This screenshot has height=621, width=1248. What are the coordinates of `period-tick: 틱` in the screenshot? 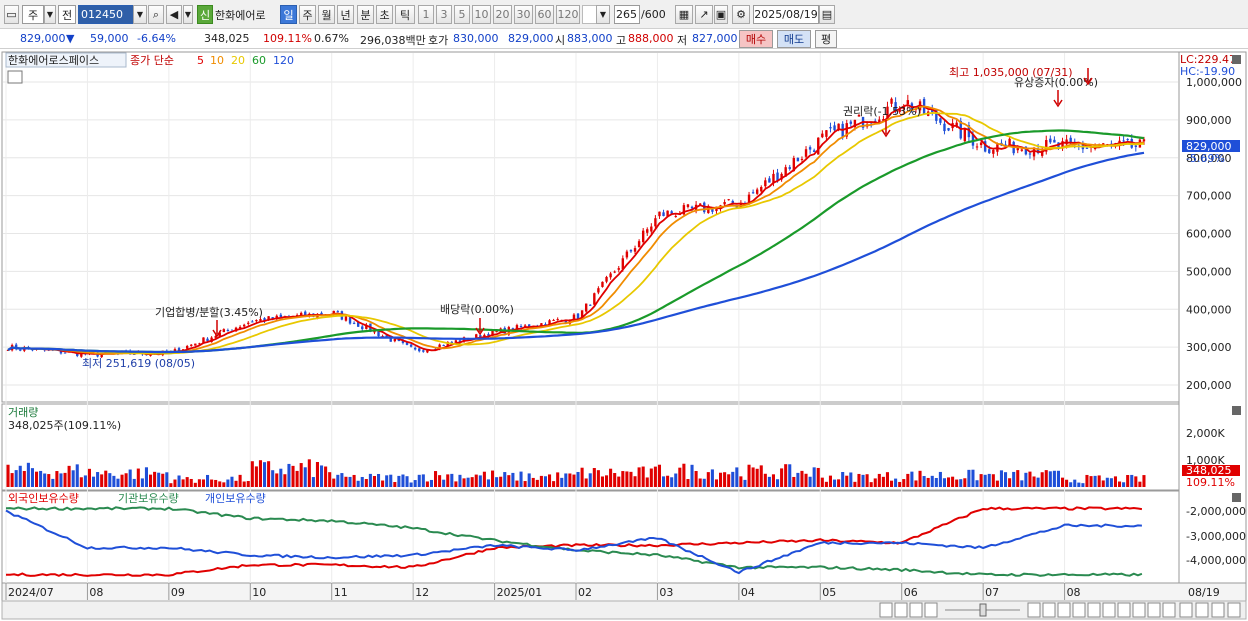 It's located at (405, 14).